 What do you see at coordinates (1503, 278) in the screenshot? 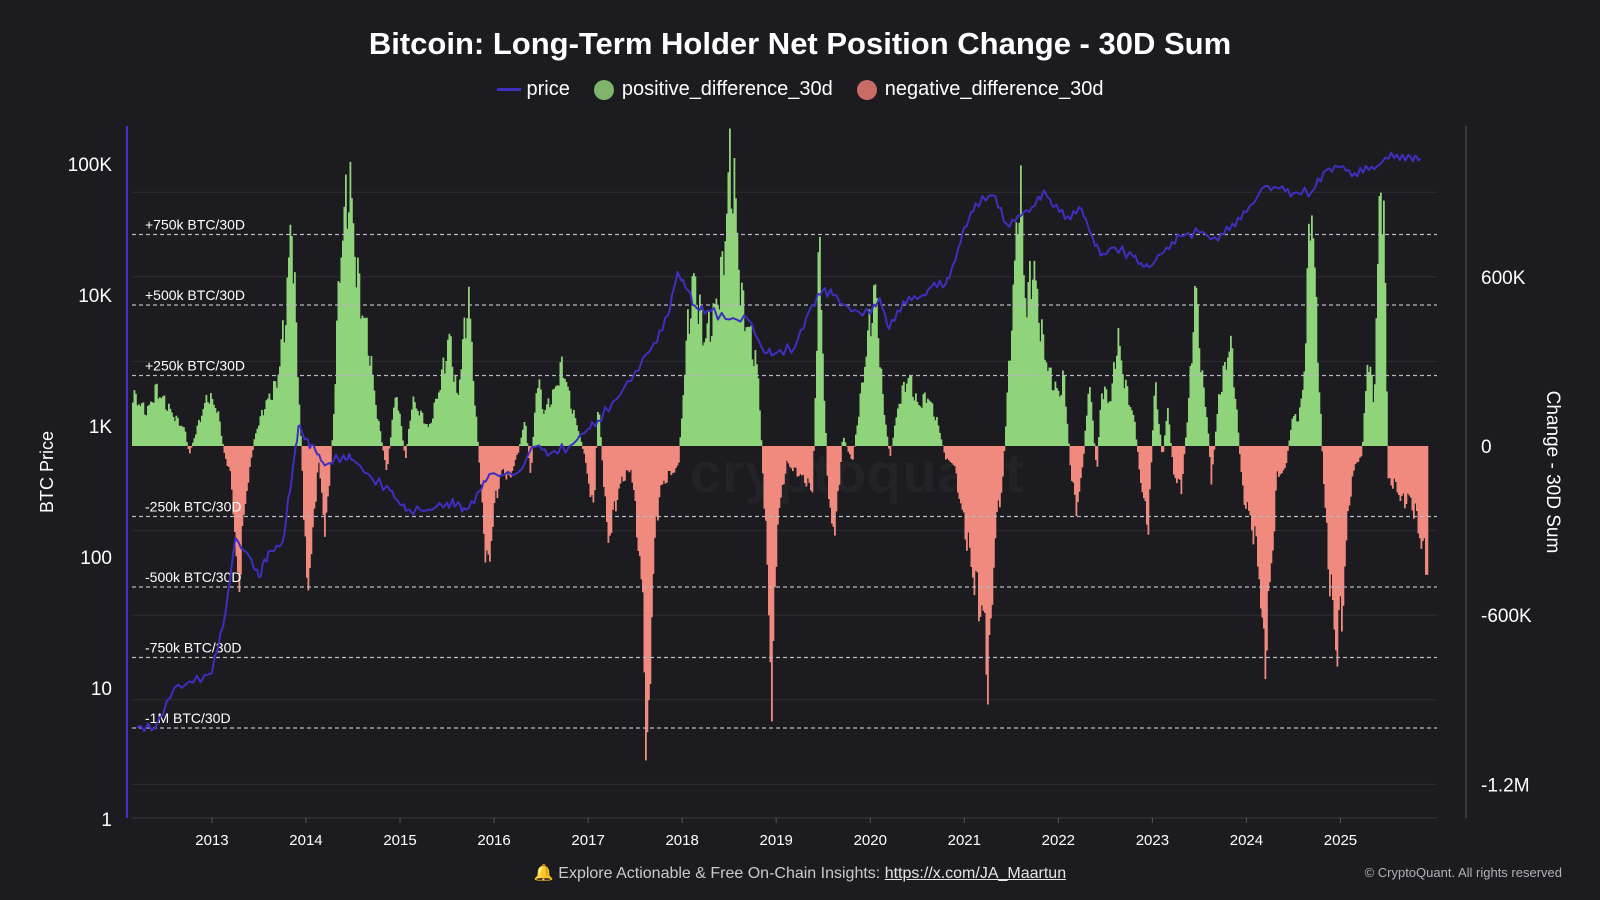
I see `right-tick-label-0: 600K` at bounding box center [1503, 278].